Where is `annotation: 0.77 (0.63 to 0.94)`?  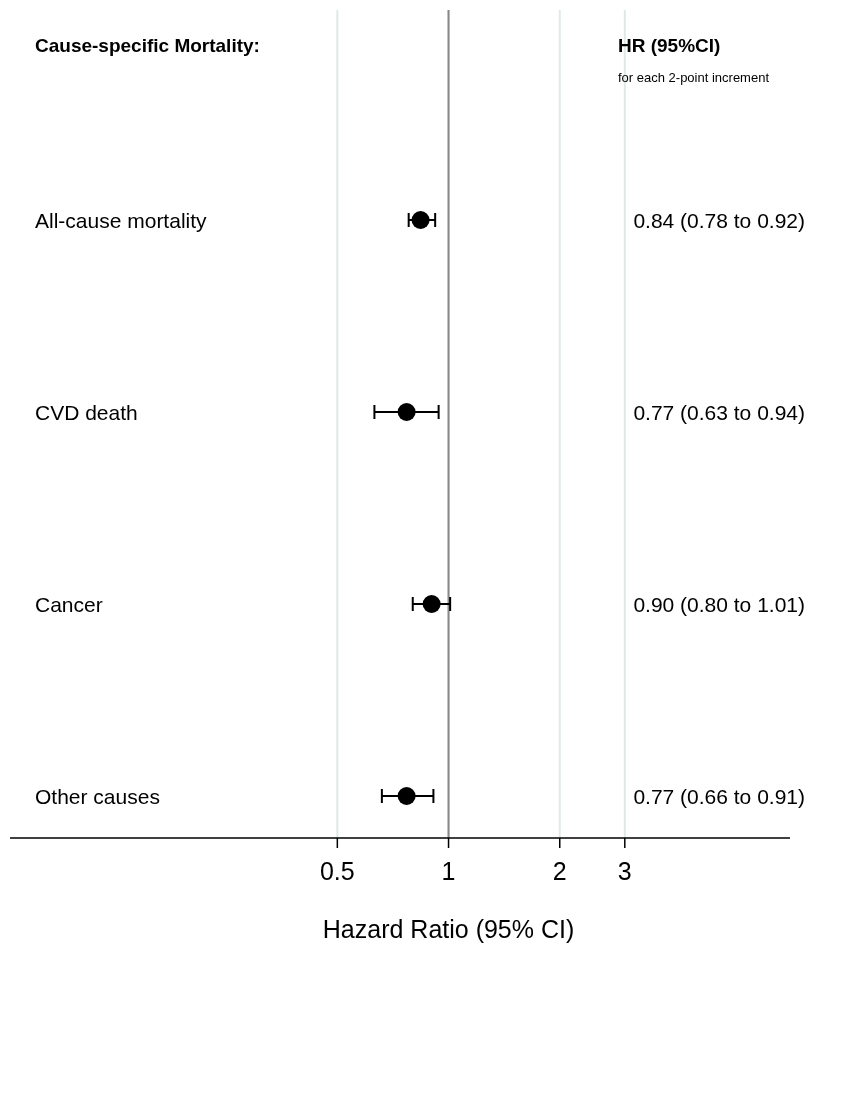
annotation: 0.77 (0.63 to 0.94) is located at coordinates (719, 412).